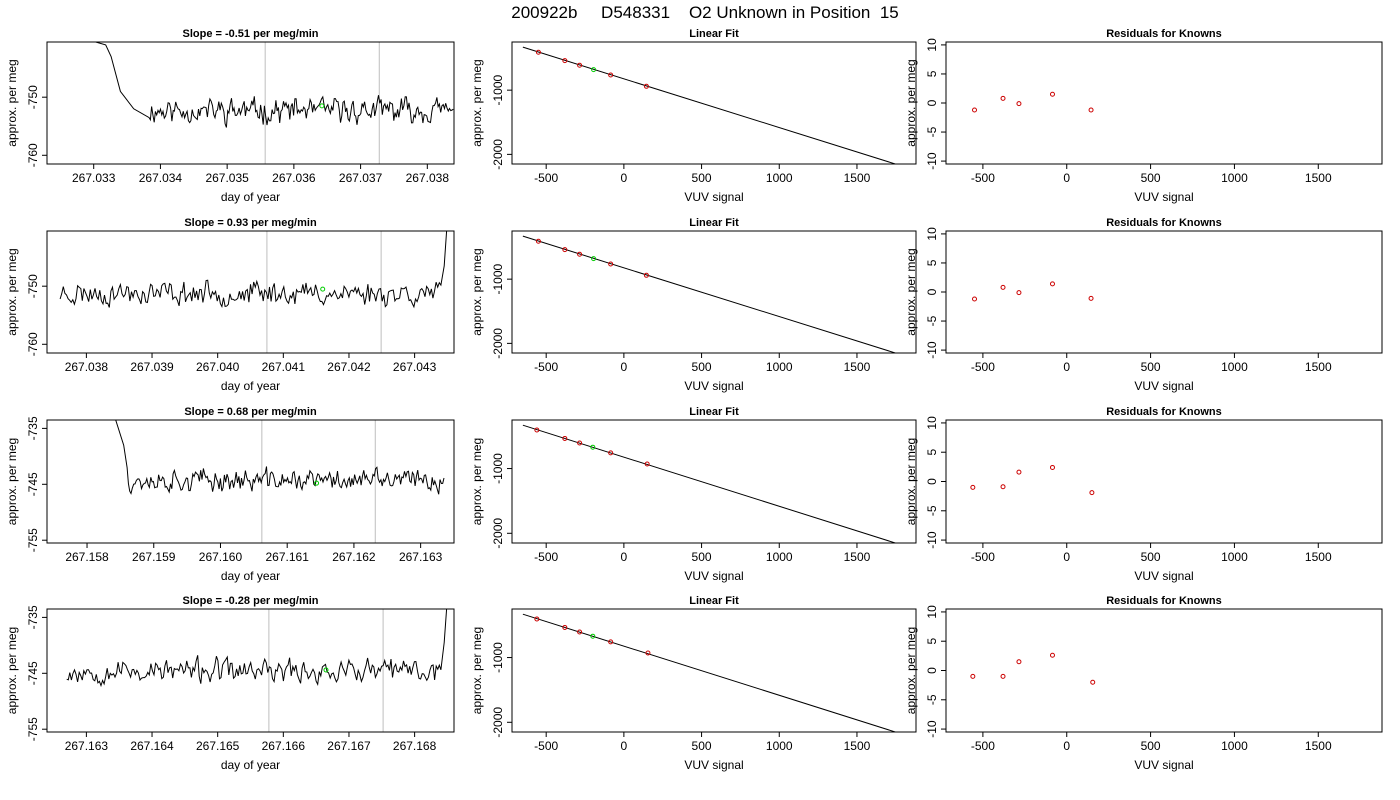  Describe the element at coordinates (218, 367) in the screenshot. I see `x-tick-label: 267.040` at that location.